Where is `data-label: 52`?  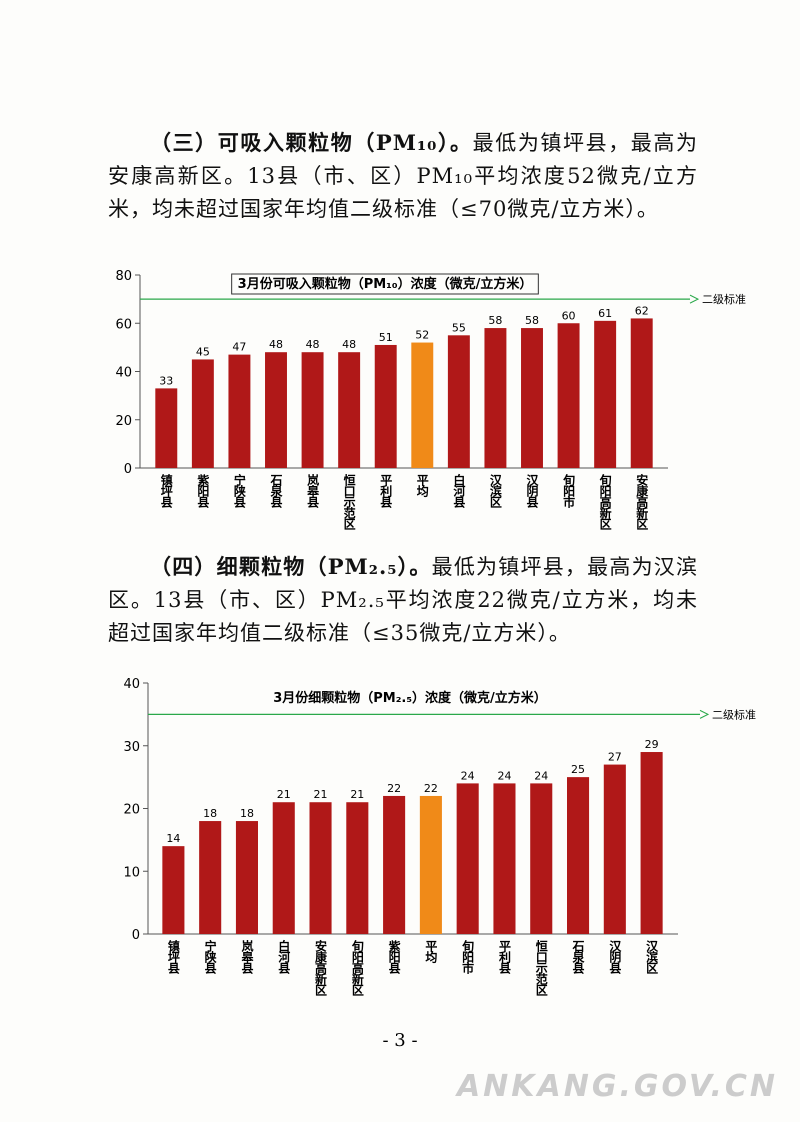
data-label: 52 is located at coordinates (422, 335).